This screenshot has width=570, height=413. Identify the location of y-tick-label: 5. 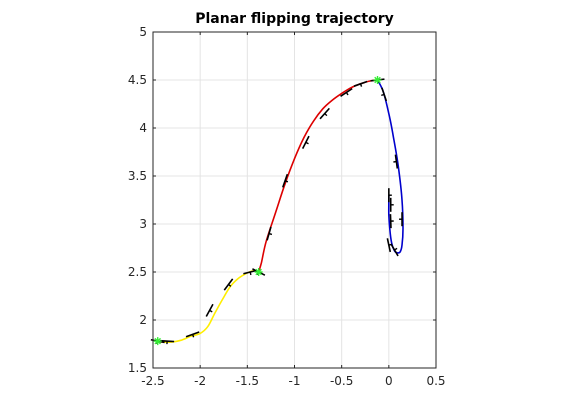
(143, 32).